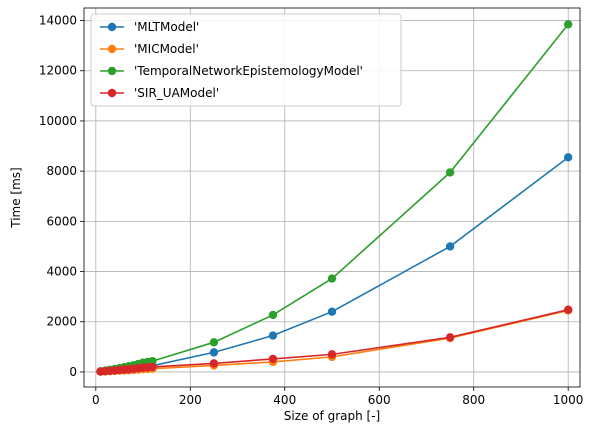  Describe the element at coordinates (166, 49) in the screenshot. I see `legend-label: 'MICModel'` at that location.